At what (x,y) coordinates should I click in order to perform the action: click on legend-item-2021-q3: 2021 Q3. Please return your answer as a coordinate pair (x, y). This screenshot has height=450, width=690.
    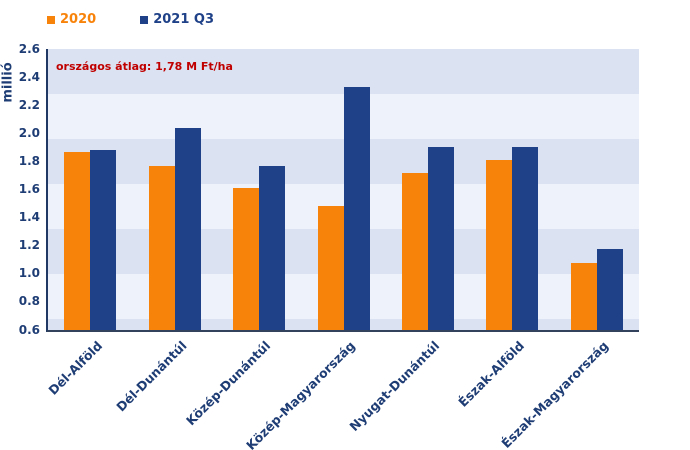
    Looking at the image, I should click on (177, 19).